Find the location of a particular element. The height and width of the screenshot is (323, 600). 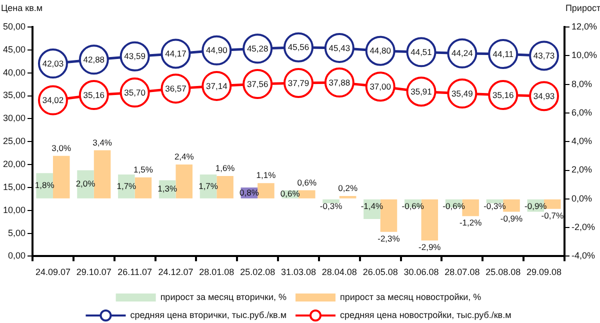

x-tick-label: 26.05.08 is located at coordinates (380, 272).